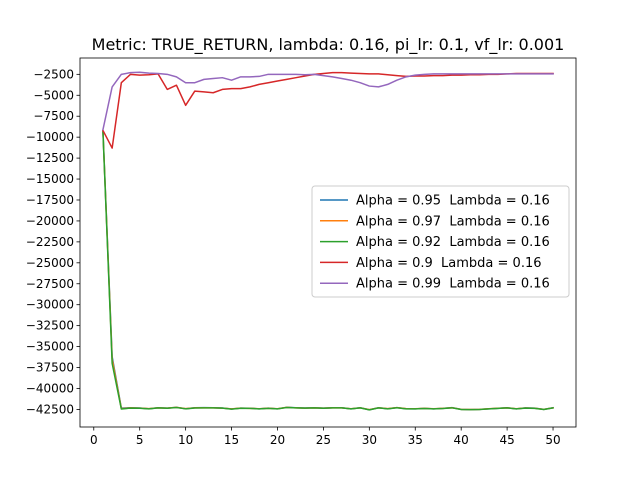 The image size is (640, 480). I want to click on y-tick-label: −17500, so click(50, 200).